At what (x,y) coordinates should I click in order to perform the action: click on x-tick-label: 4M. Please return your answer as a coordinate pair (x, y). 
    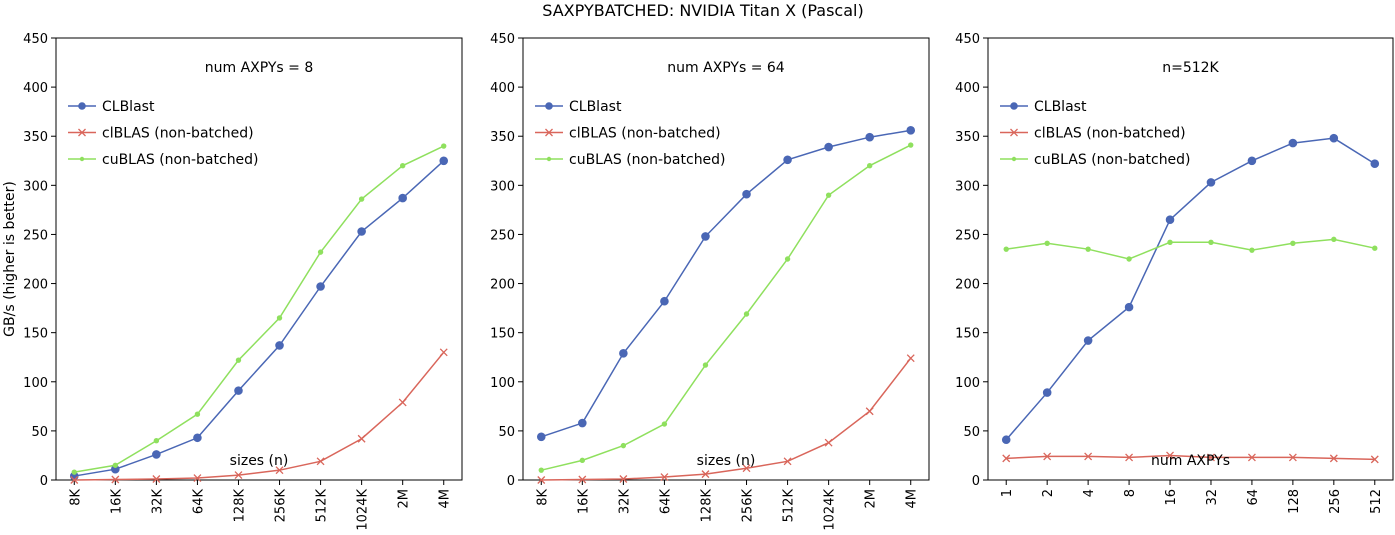
    Looking at the image, I should click on (912, 499).